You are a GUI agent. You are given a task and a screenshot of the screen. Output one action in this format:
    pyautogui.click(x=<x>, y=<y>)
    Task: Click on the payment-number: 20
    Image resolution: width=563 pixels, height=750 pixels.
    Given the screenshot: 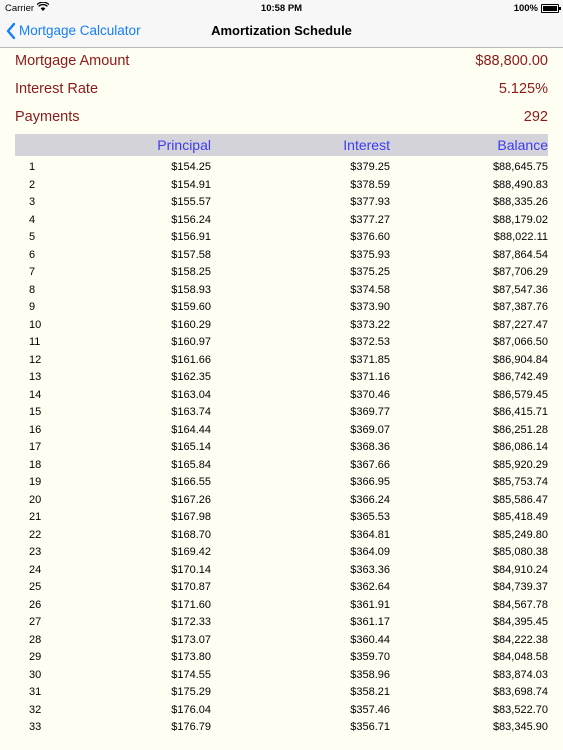 What is the action you would take?
    pyautogui.click(x=35, y=499)
    